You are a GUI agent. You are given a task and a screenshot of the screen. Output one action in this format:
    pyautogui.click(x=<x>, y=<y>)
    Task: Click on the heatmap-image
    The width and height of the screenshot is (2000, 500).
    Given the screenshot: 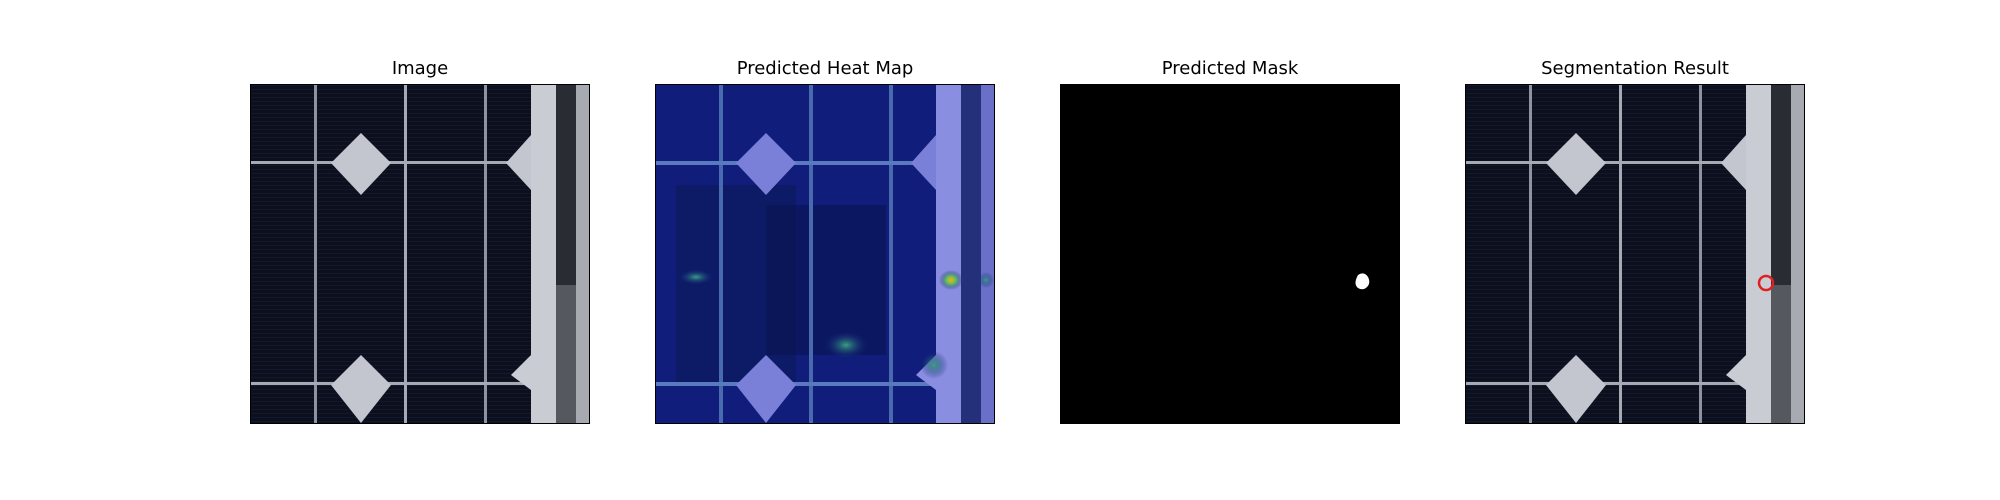 What is the action you would take?
    pyautogui.click(x=825, y=254)
    